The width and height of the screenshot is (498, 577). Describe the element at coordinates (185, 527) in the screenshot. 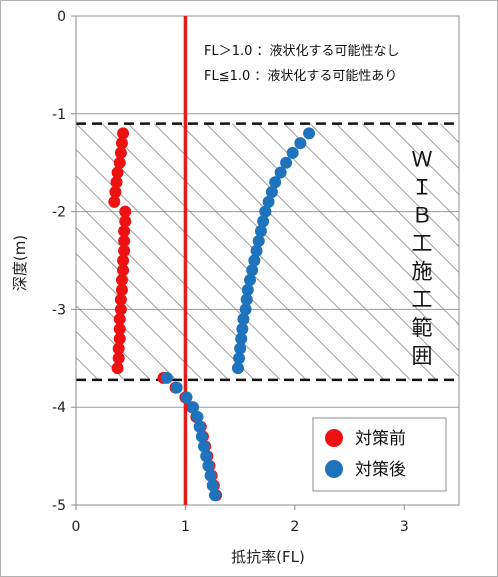

I see `x-tick-label: 1` at that location.